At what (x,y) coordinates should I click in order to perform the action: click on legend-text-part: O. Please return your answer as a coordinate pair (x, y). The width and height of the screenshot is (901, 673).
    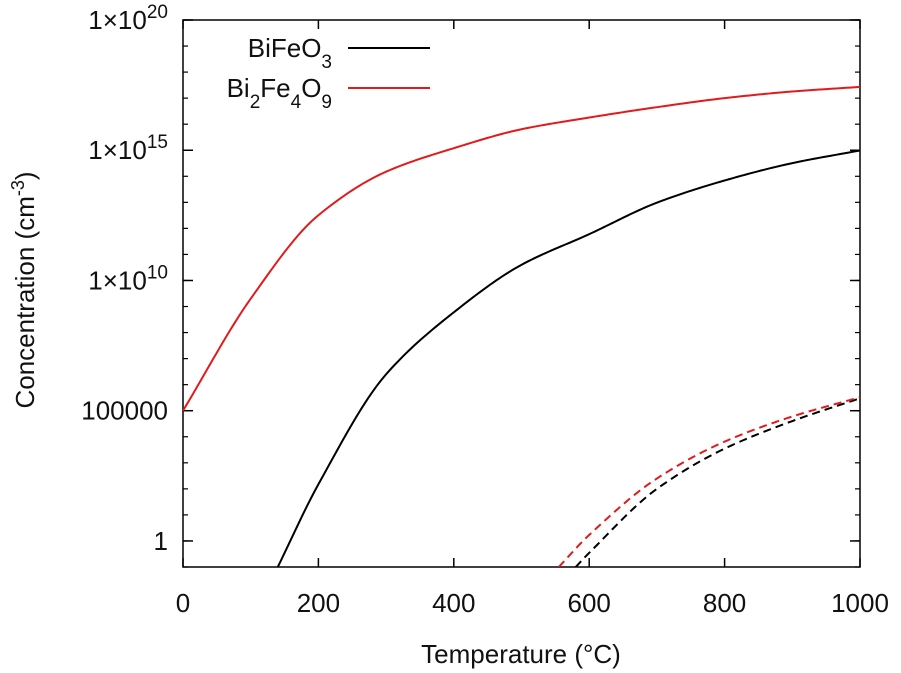
    Looking at the image, I should click on (311, 88).